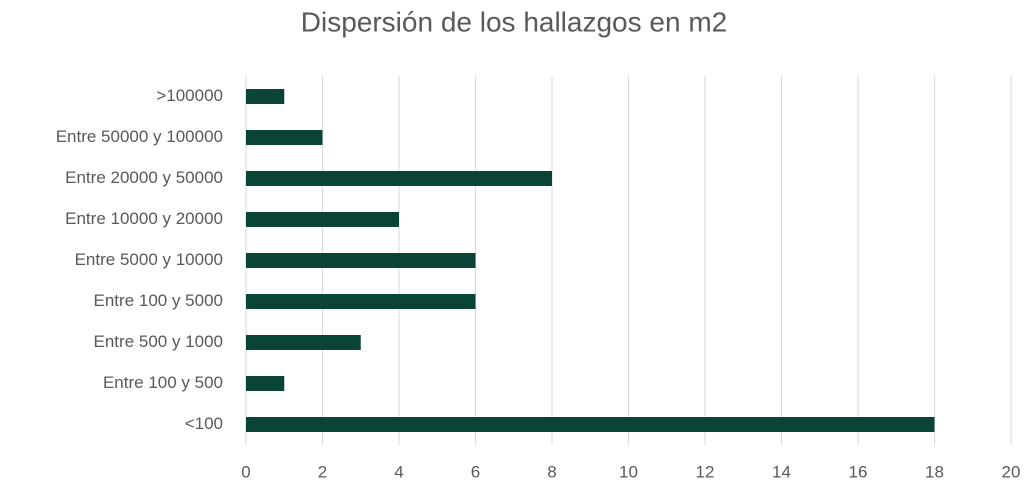  Describe the element at coordinates (158, 300) in the screenshot. I see `y-tick-label: Entre 100 y 5000` at that location.